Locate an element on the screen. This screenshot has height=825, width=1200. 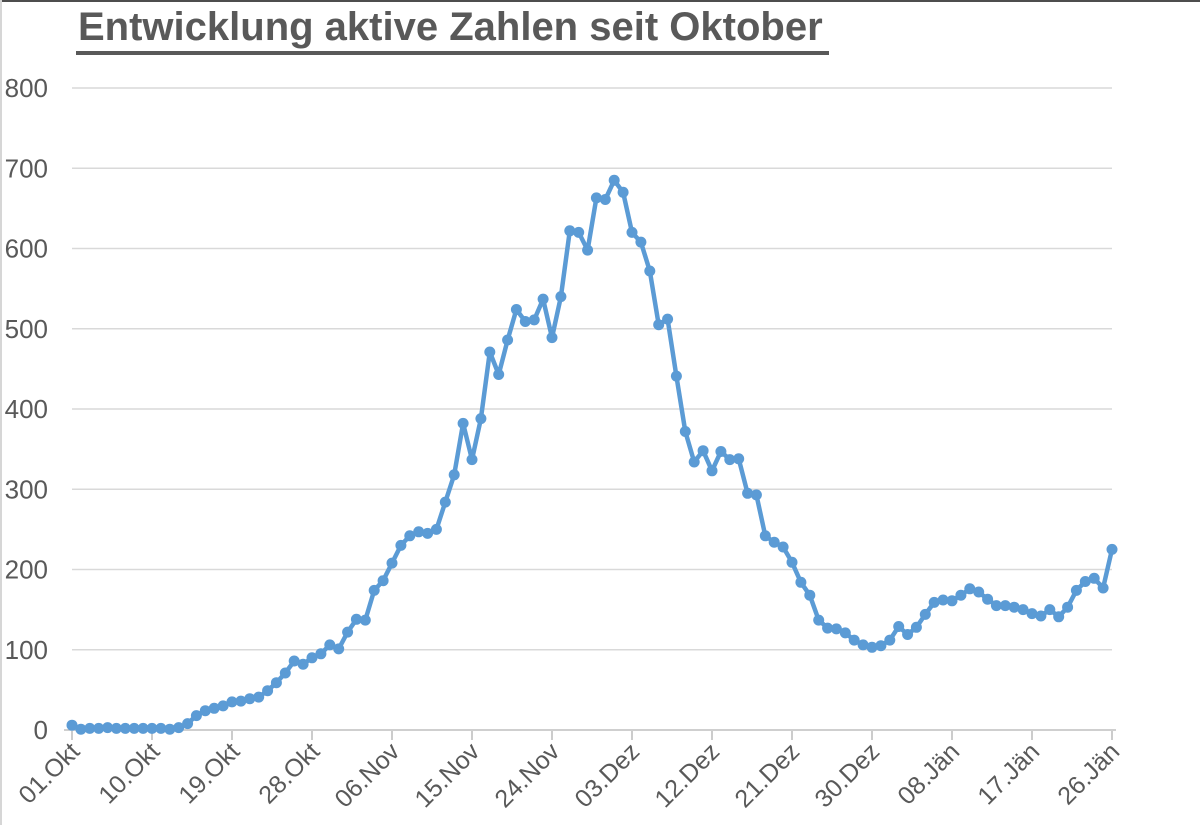
x-axis-label: 28.Okt is located at coordinates (289, 773).